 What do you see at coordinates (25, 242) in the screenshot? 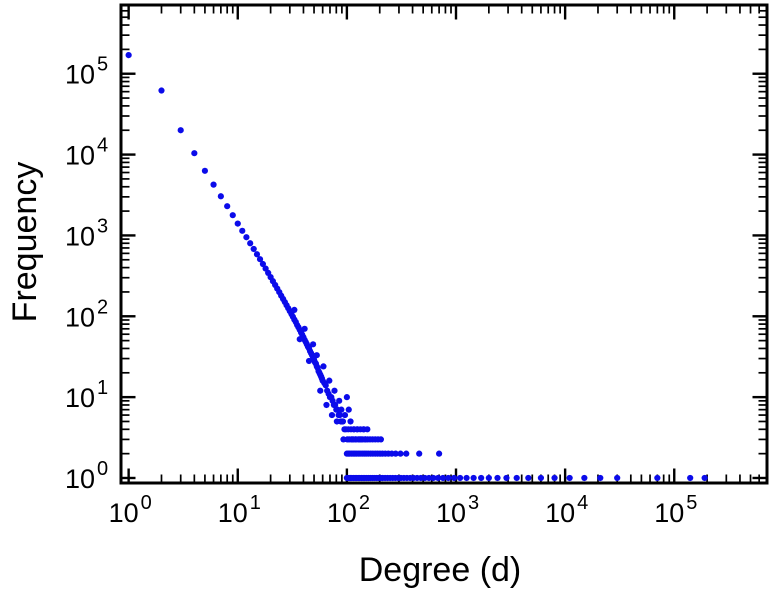
I see `y-axis-label: Frequency` at bounding box center [25, 242].